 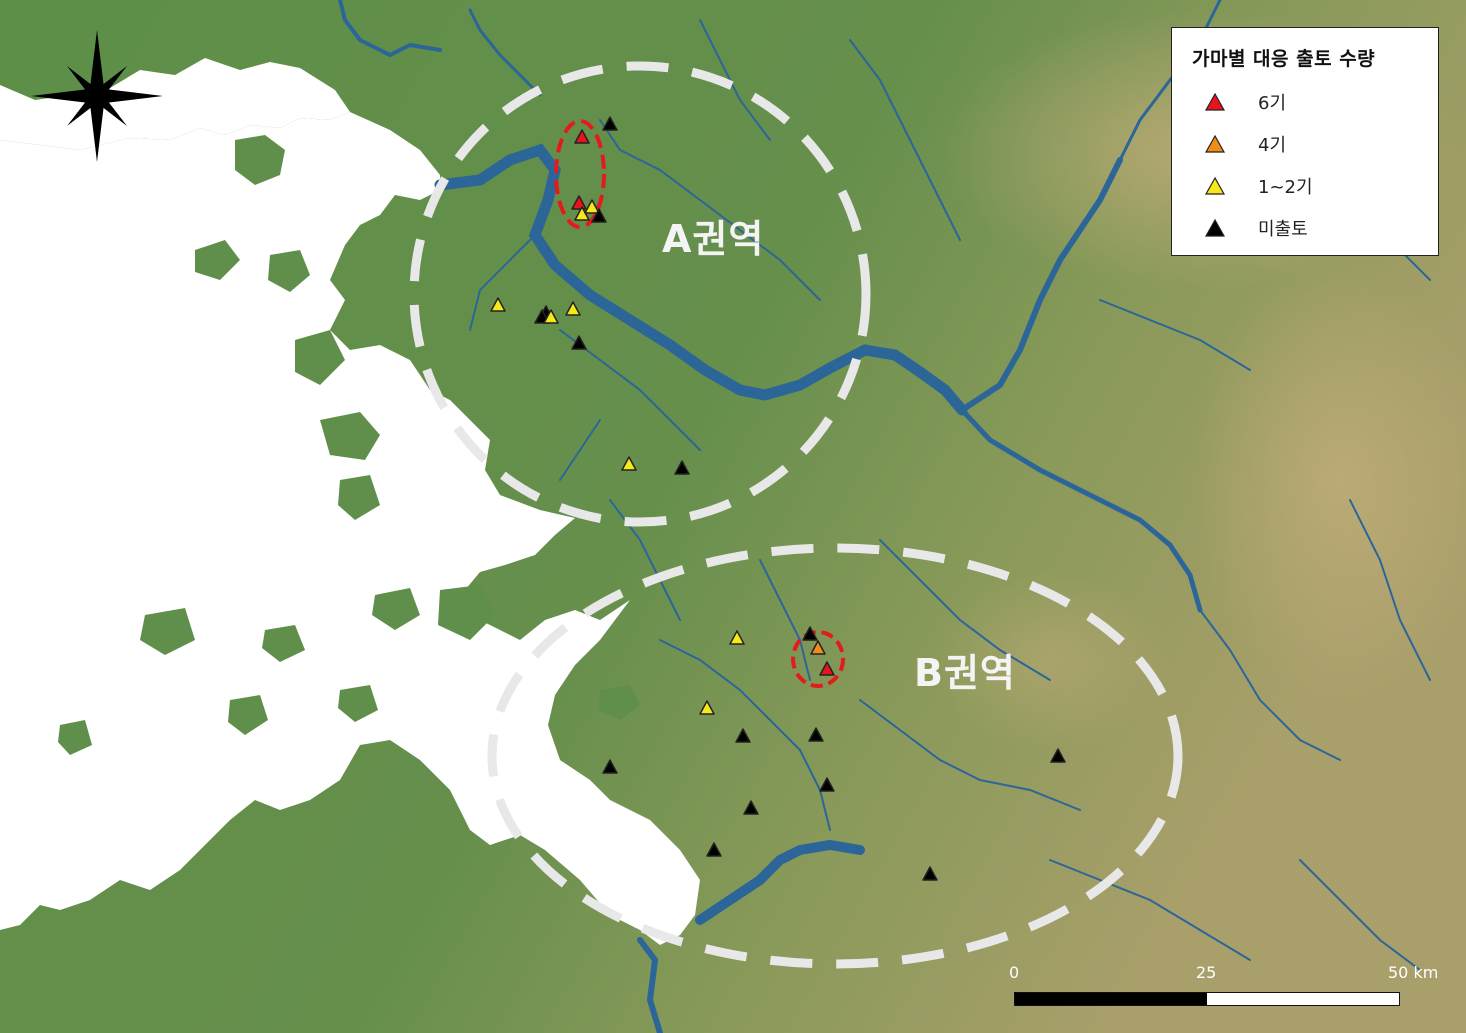 I want to click on scale-tick-25: 25, so click(x=1206, y=972).